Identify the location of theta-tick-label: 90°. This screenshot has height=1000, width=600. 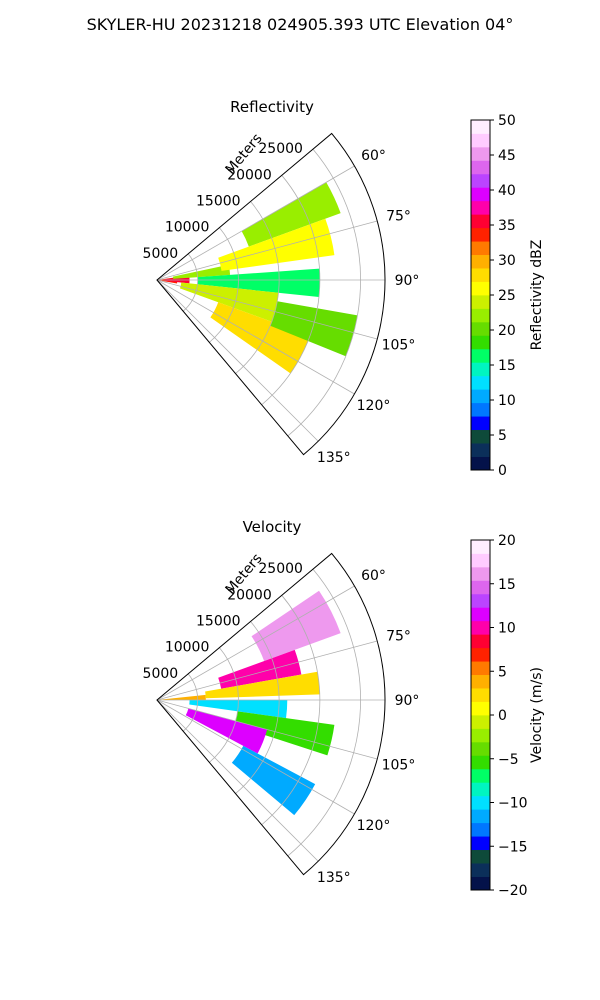
(407, 281).